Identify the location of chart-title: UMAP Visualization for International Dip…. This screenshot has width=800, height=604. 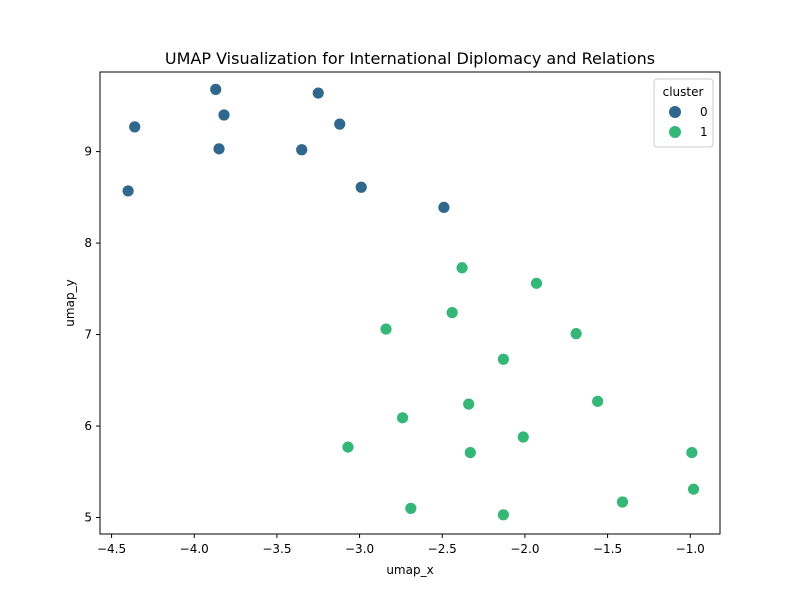
(410, 58).